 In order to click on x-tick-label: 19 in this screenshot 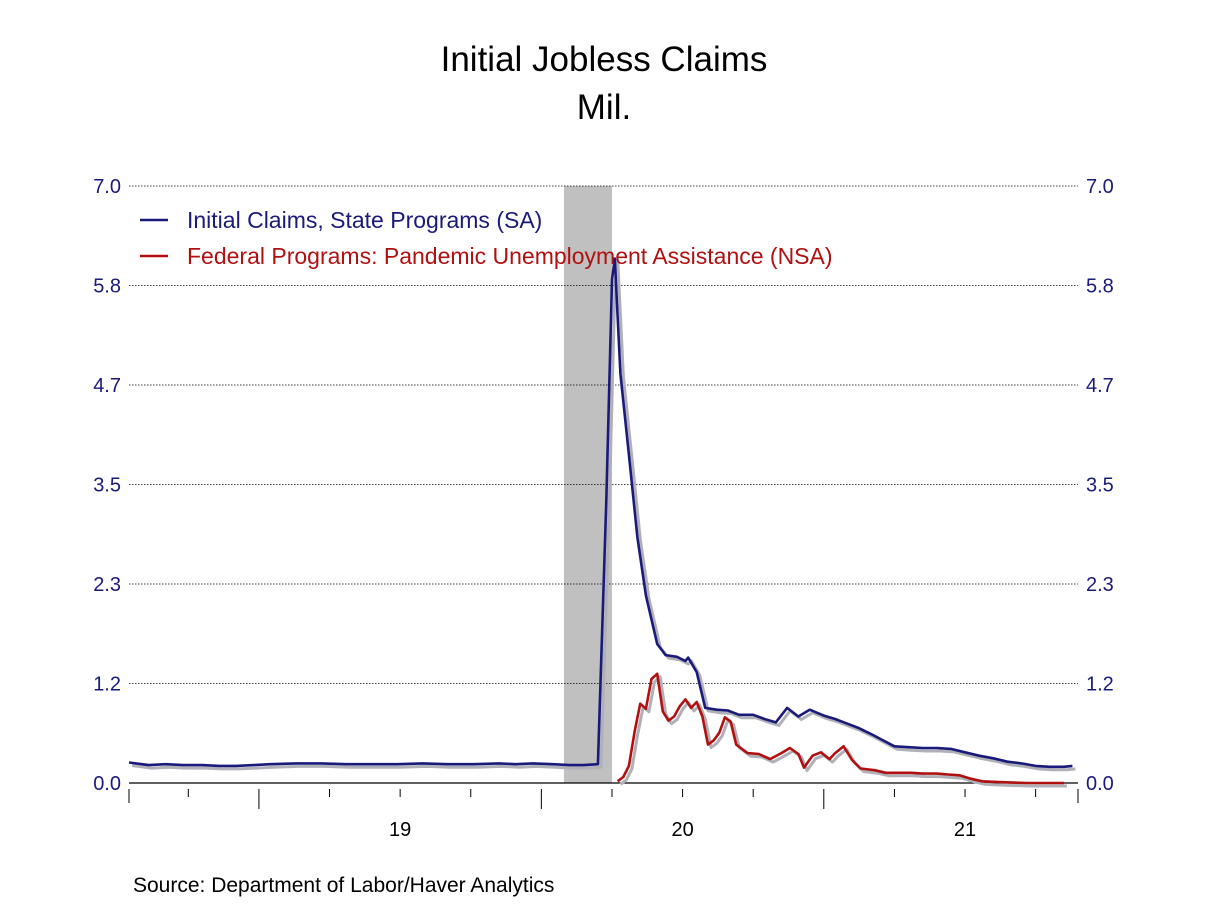, I will do `click(400, 830)`.